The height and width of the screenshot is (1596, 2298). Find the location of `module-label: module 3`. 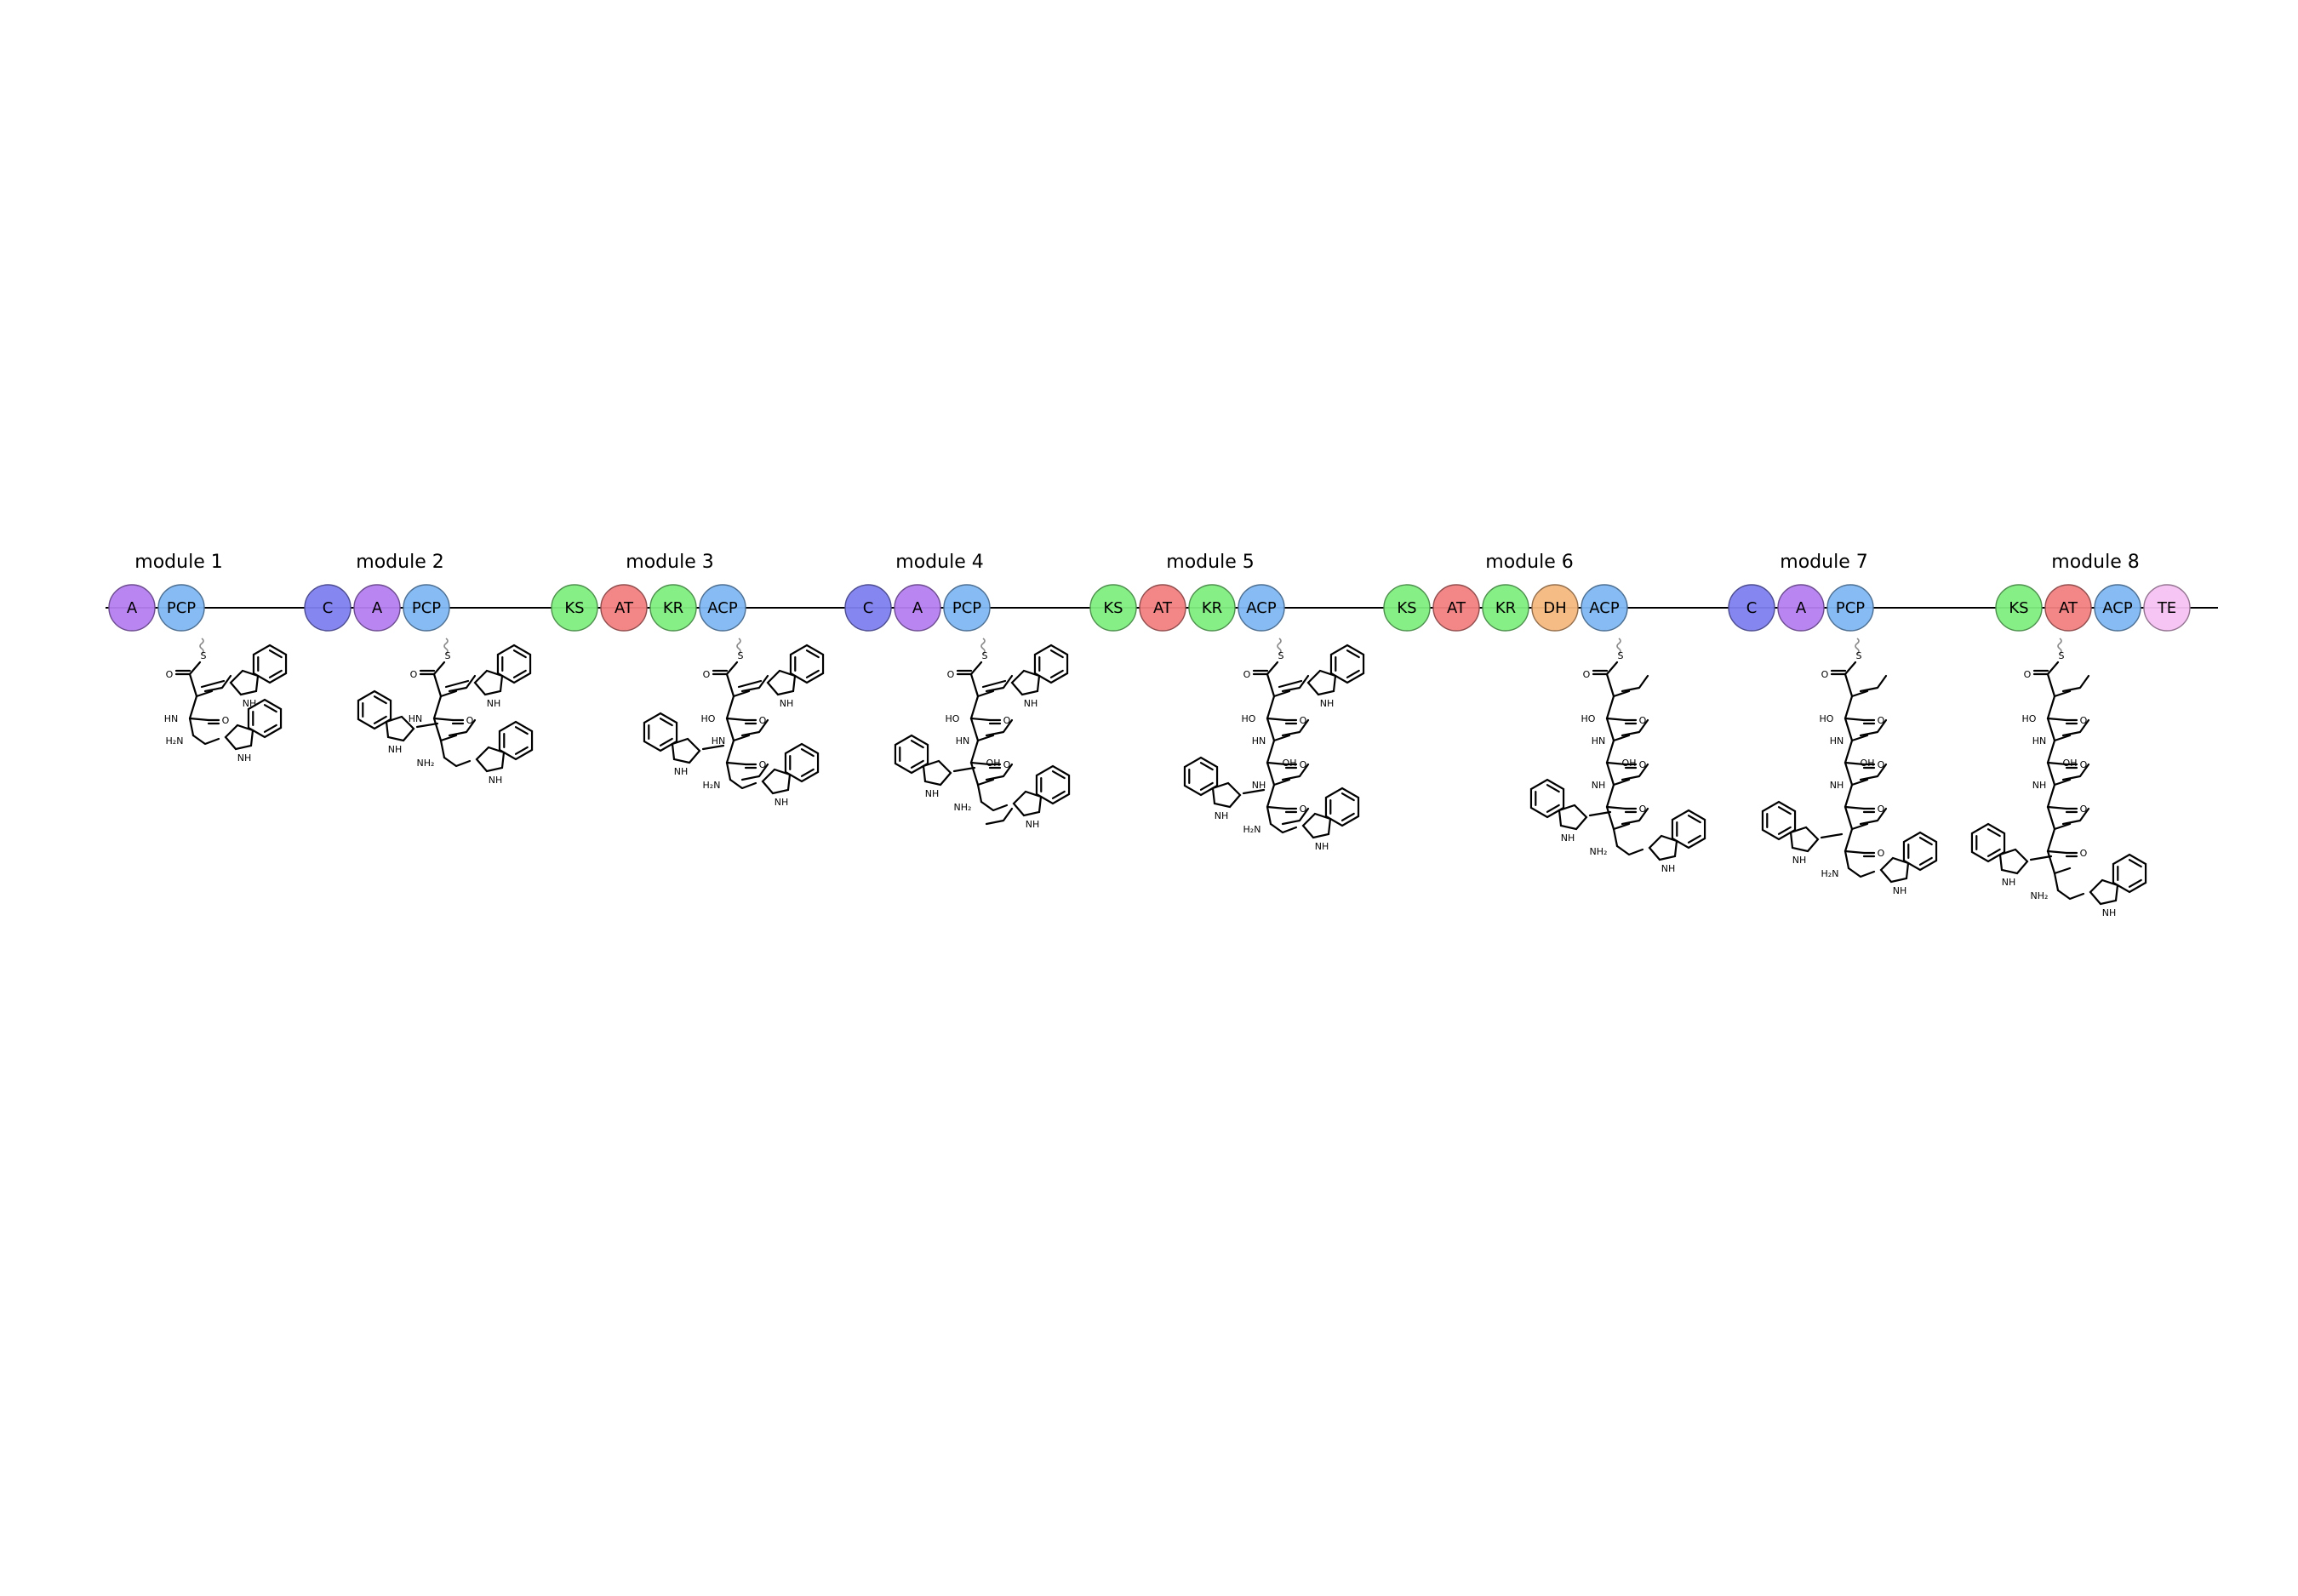

module-label: module 3 is located at coordinates (670, 562).